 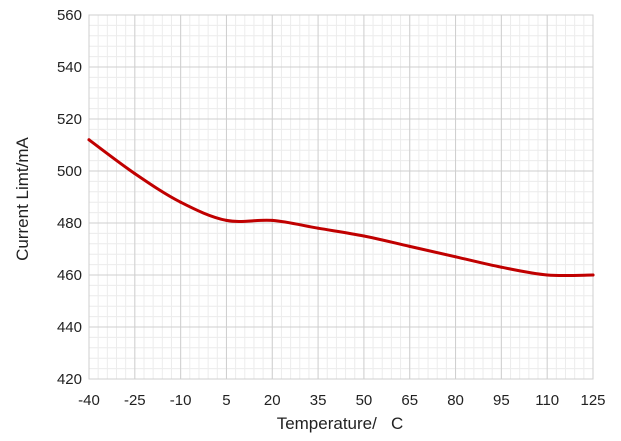 I want to click on x-tick-label: 110, so click(x=547, y=400).